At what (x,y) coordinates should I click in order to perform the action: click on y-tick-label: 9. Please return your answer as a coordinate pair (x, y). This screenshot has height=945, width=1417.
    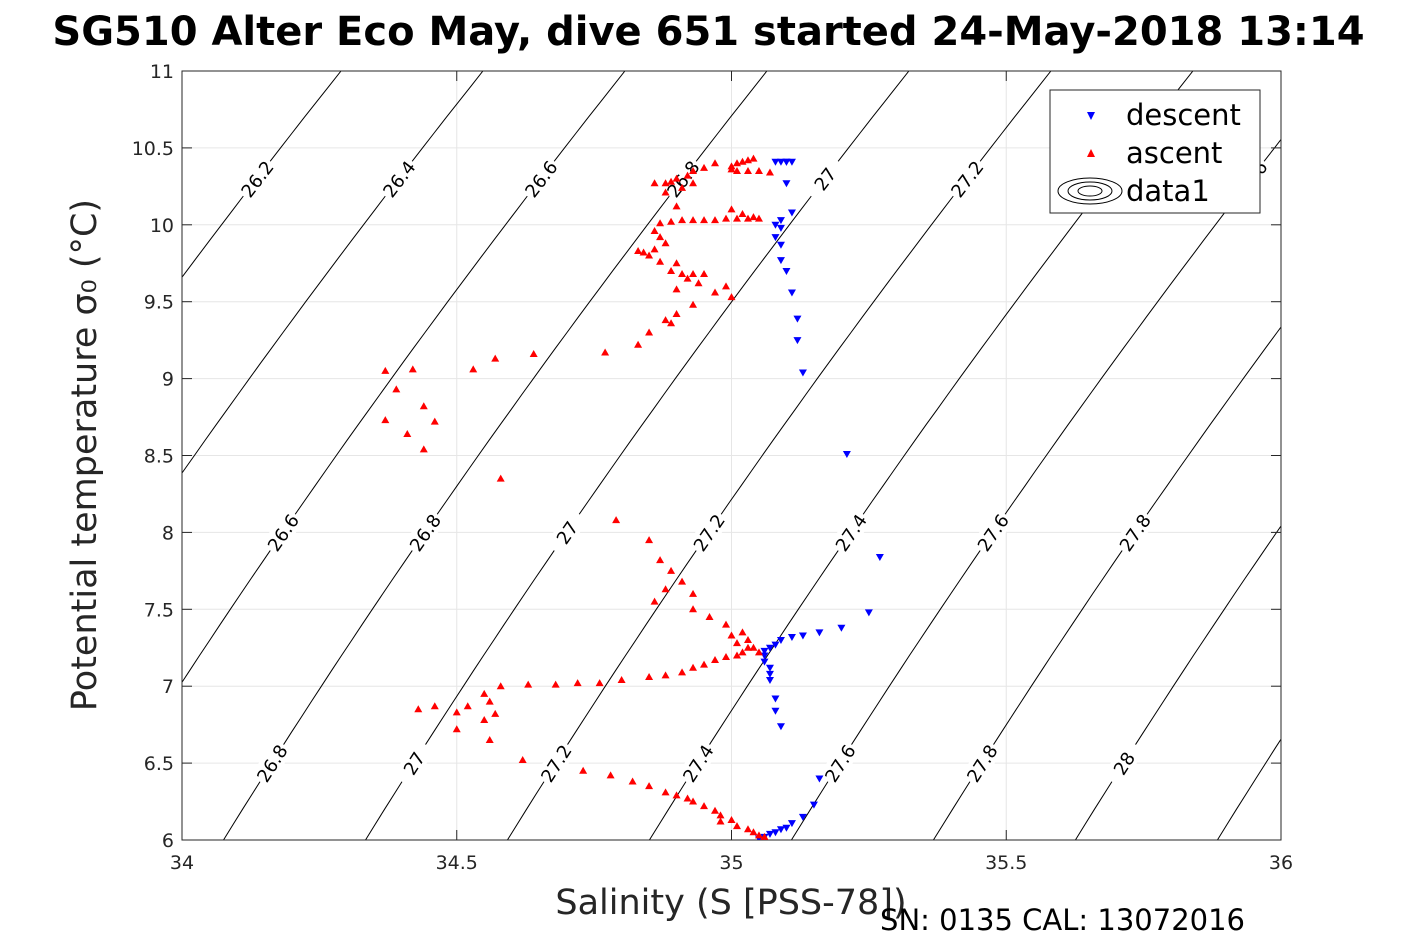
    Looking at the image, I should click on (168, 380).